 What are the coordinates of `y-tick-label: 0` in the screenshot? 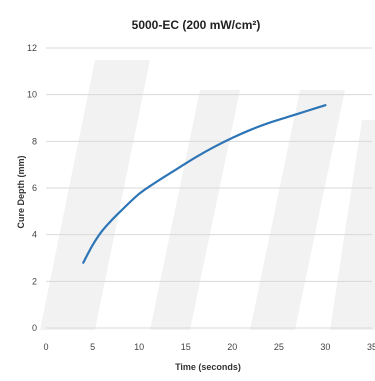 It's located at (34, 328).